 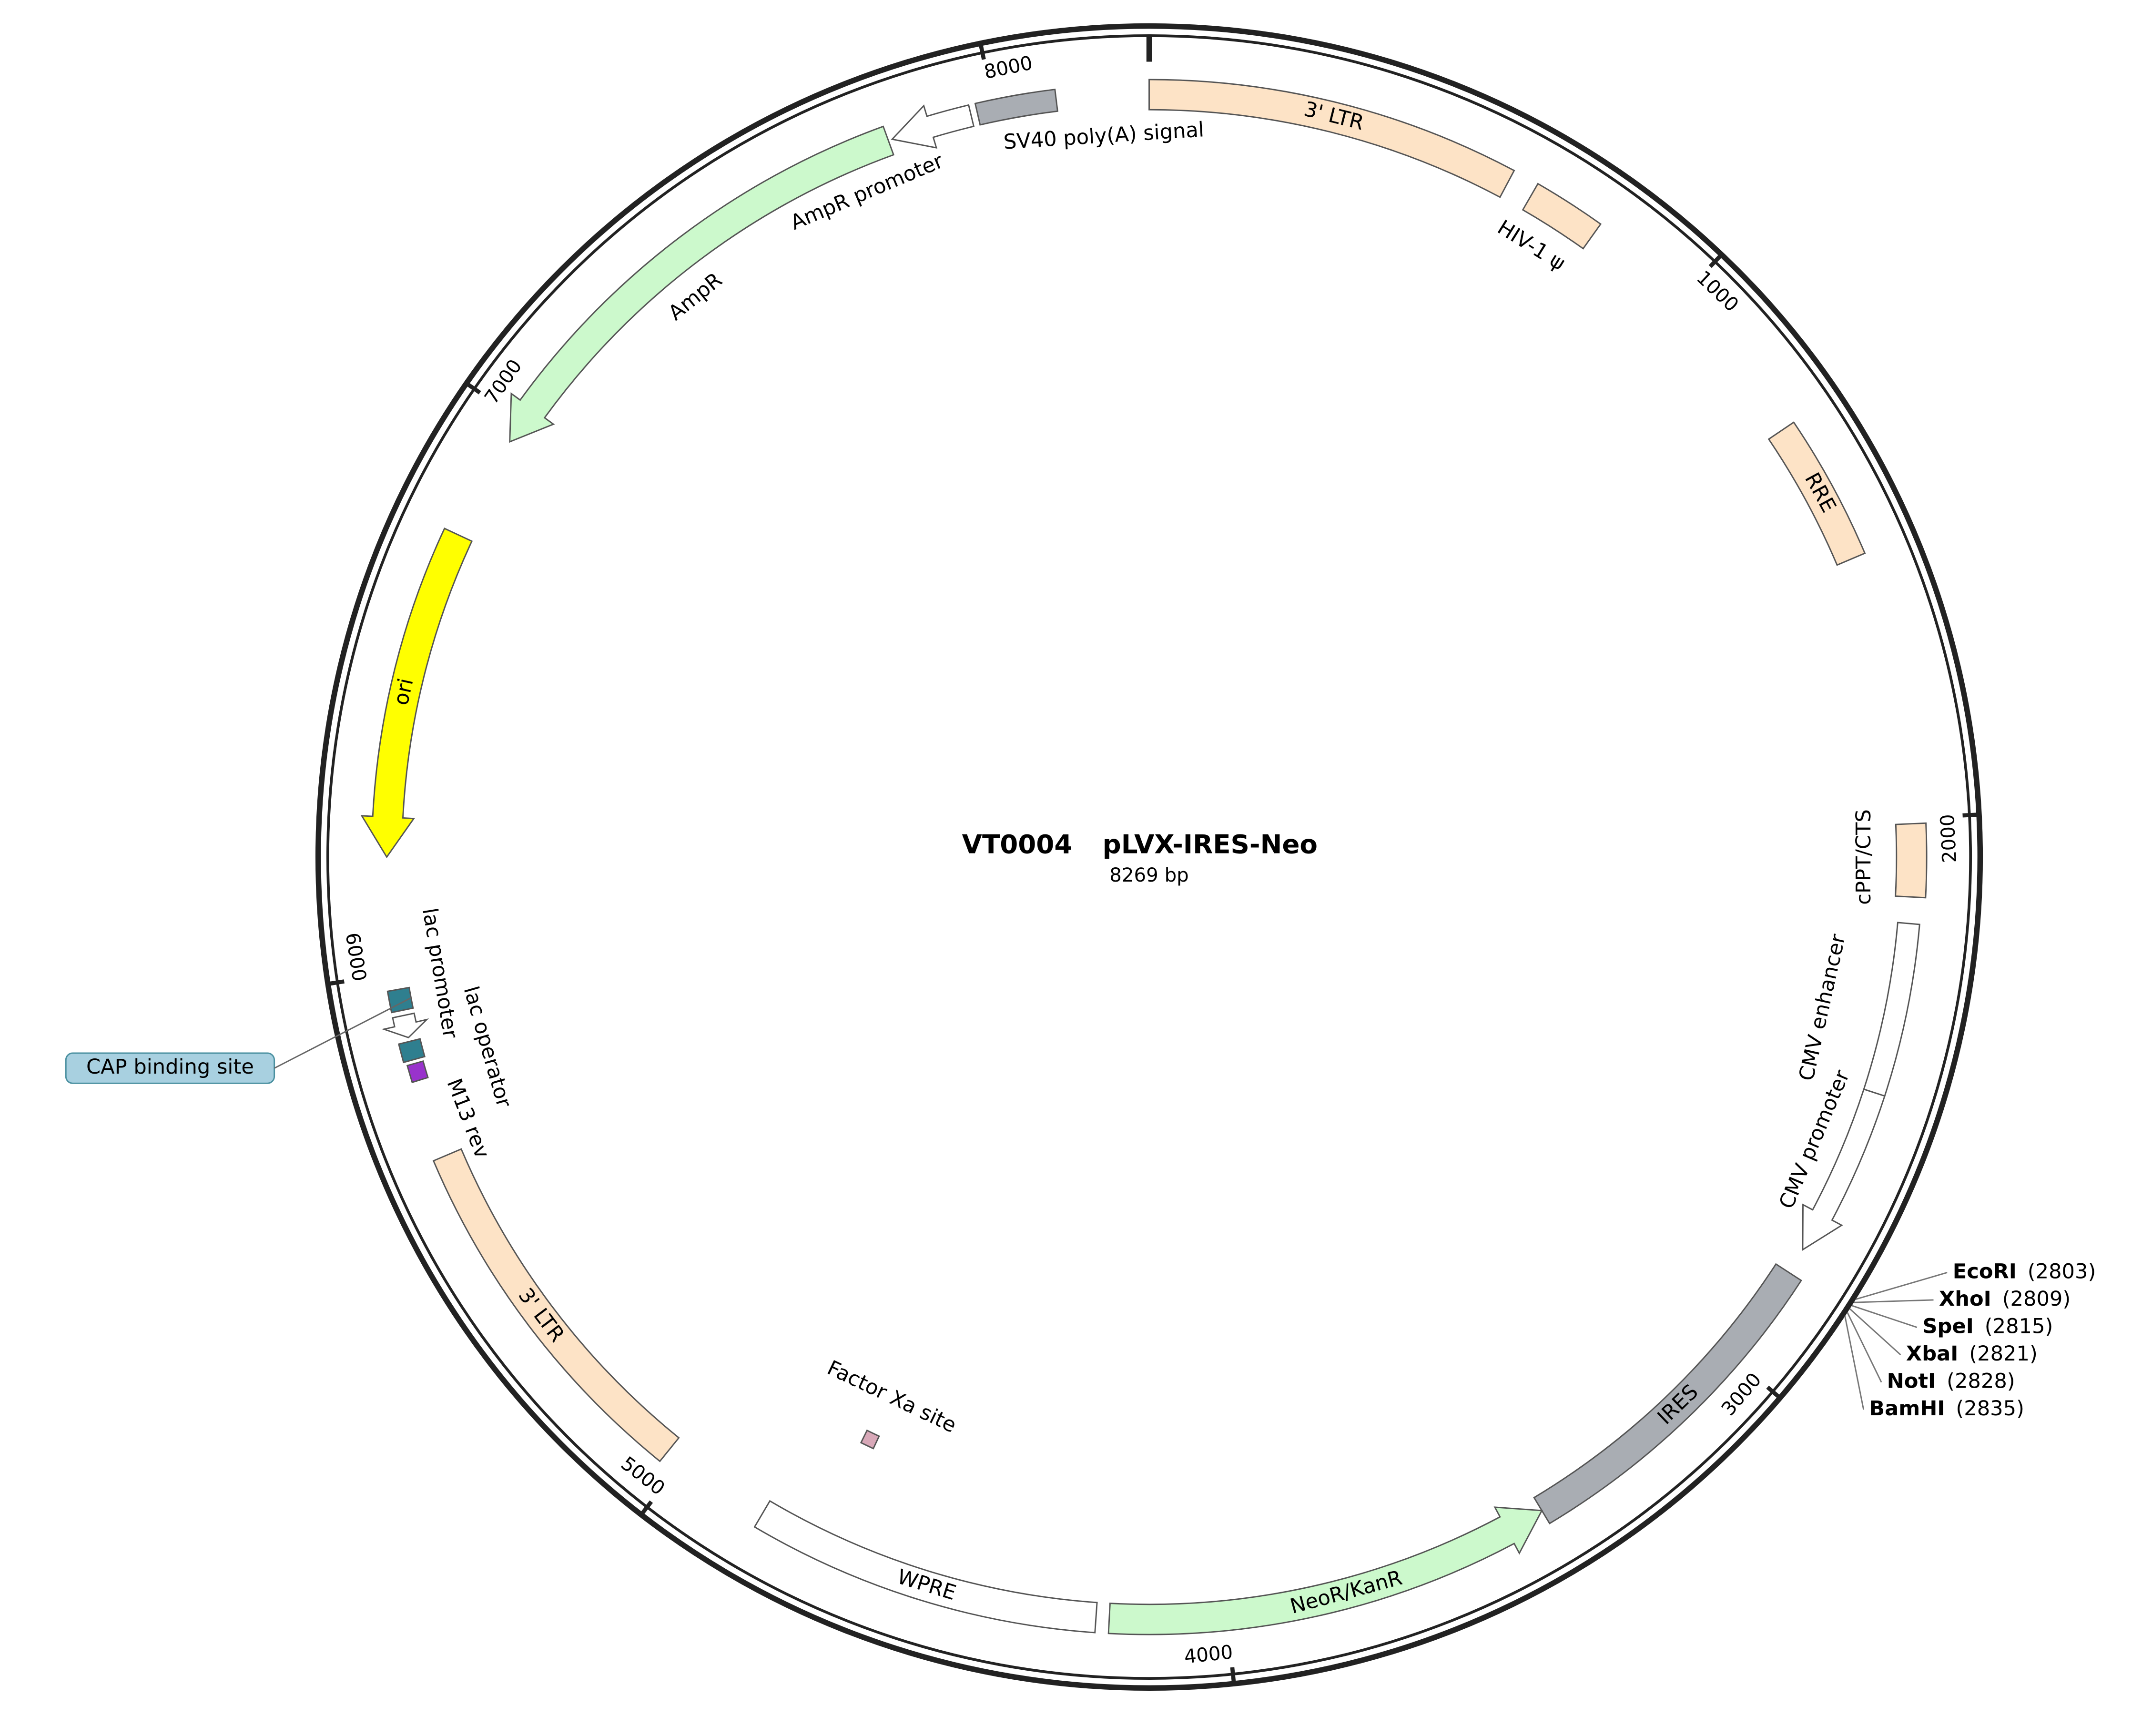 I want to click on callout-label: CAP binding site, so click(x=170, y=1067).